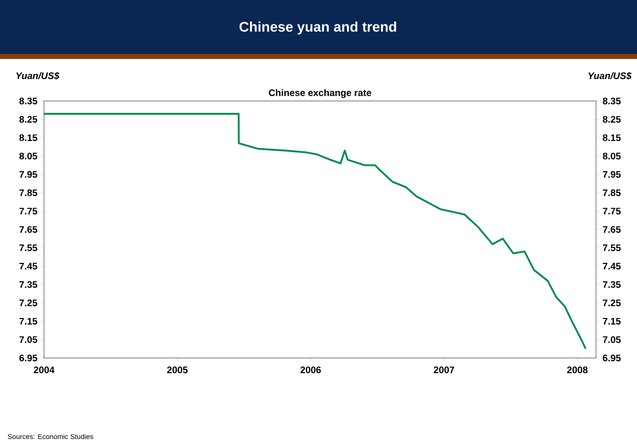 Image resolution: width=637 pixels, height=445 pixels. Describe the element at coordinates (28, 339) in the screenshot. I see `y-tick-label: 7.05` at that location.